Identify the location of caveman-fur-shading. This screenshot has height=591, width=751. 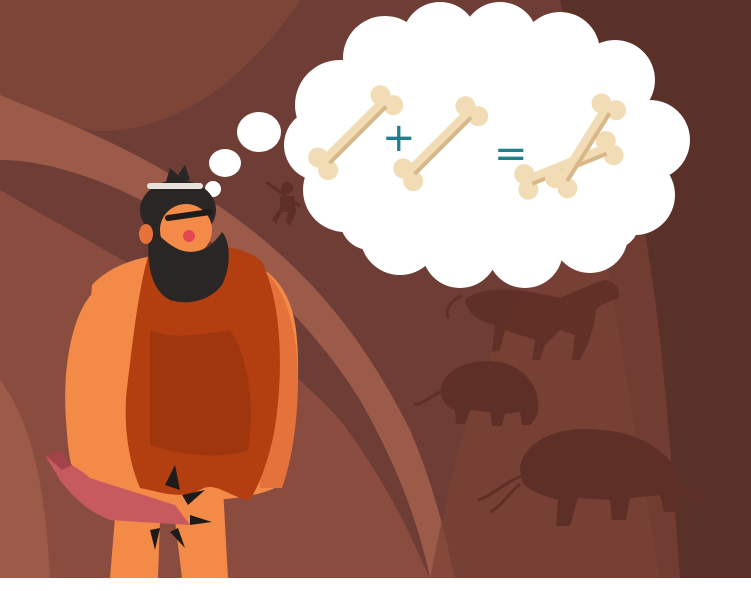
(200, 393).